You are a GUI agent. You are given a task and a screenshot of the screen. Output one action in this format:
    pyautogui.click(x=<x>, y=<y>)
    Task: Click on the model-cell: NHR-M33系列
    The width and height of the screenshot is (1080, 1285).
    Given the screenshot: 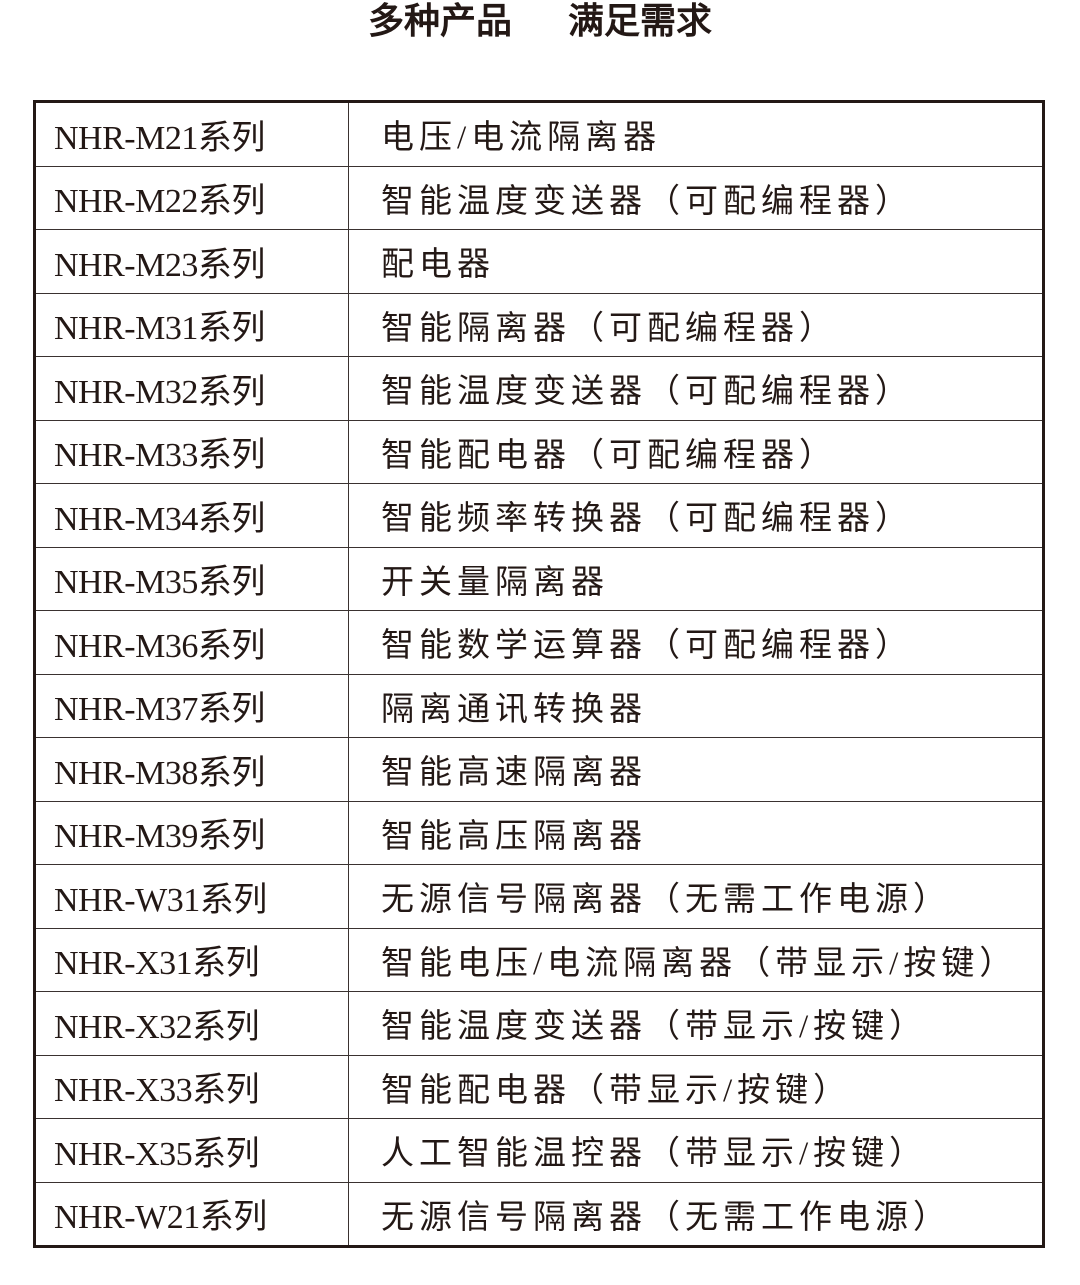 What is the action you would take?
    pyautogui.click(x=191, y=452)
    